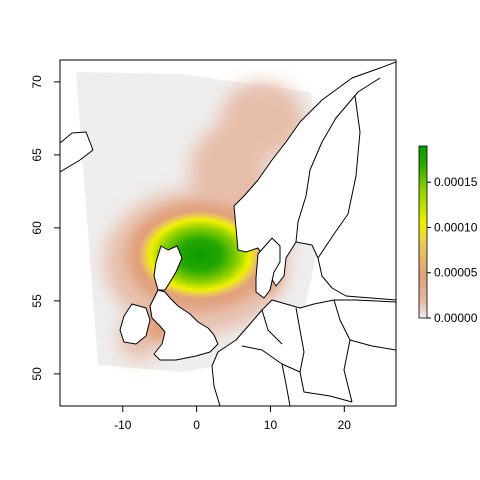  What do you see at coordinates (339, 177) in the screenshot?
I see `finland-coast` at bounding box center [339, 177].